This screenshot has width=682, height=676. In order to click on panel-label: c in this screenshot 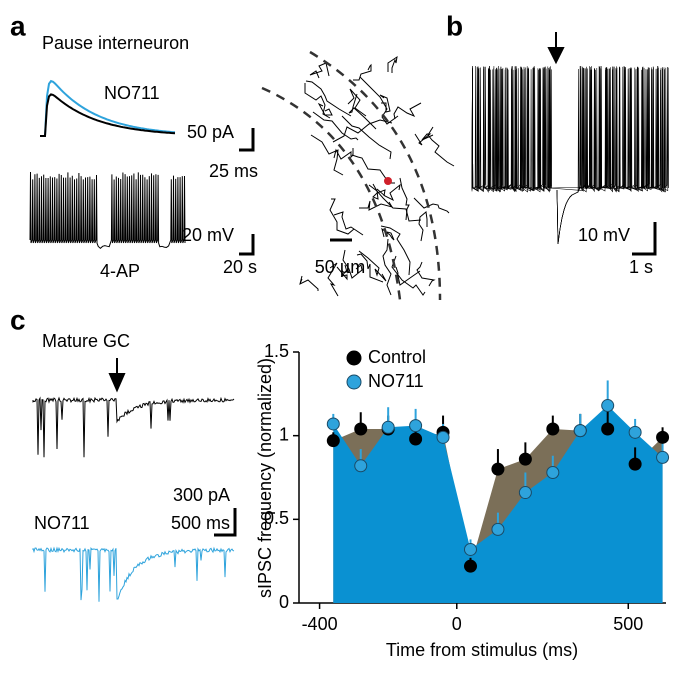, I will do `click(18, 319)`.